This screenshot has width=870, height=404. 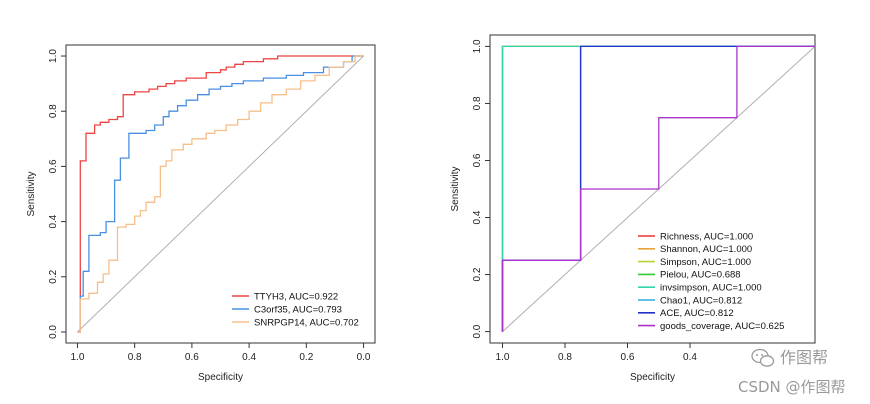 What do you see at coordinates (722, 326) in the screenshot?
I see `legend-entry-label: goods_coverage, AUC=0.625` at bounding box center [722, 326].